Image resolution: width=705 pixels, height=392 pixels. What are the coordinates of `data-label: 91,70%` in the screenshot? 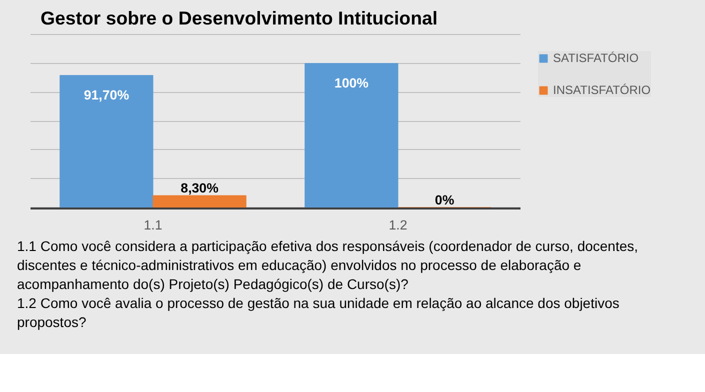 It's located at (107, 94).